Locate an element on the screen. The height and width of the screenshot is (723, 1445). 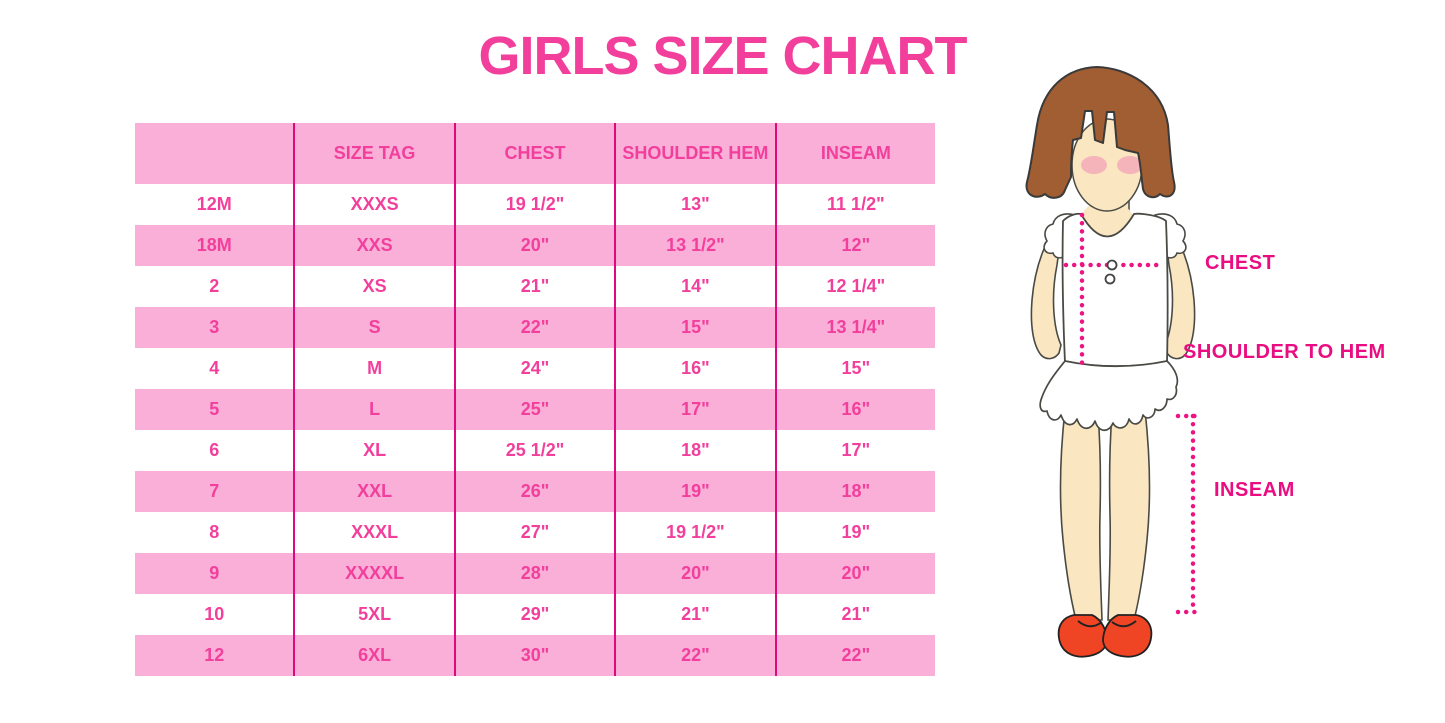
shoulder-to-hem-label: SHOULDER TO HEM is located at coordinates (1284, 352).